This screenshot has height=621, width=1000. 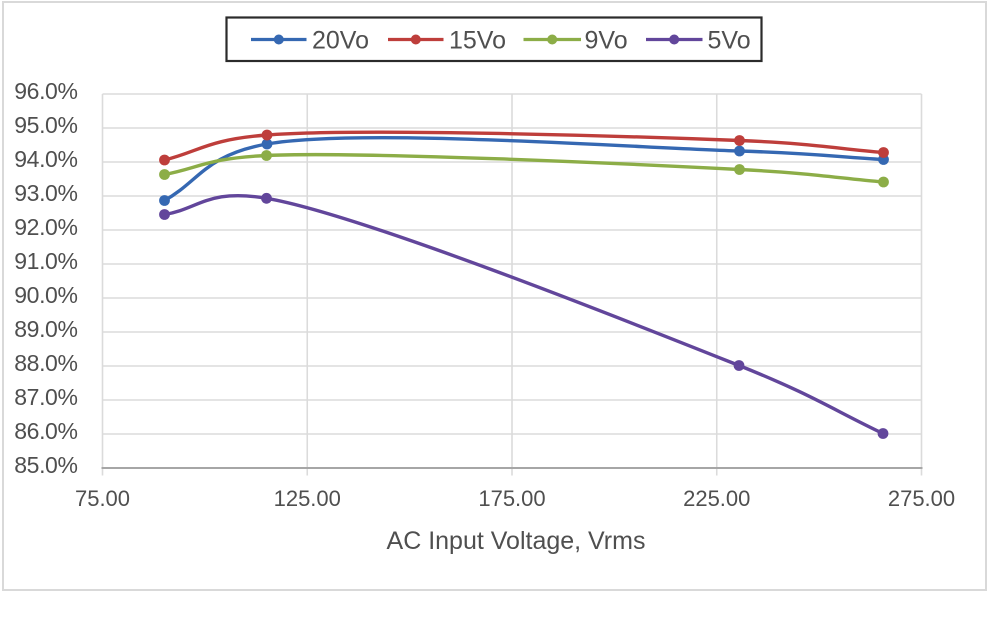 What do you see at coordinates (921, 498) in the screenshot?
I see `svg-text: 275.00` at bounding box center [921, 498].